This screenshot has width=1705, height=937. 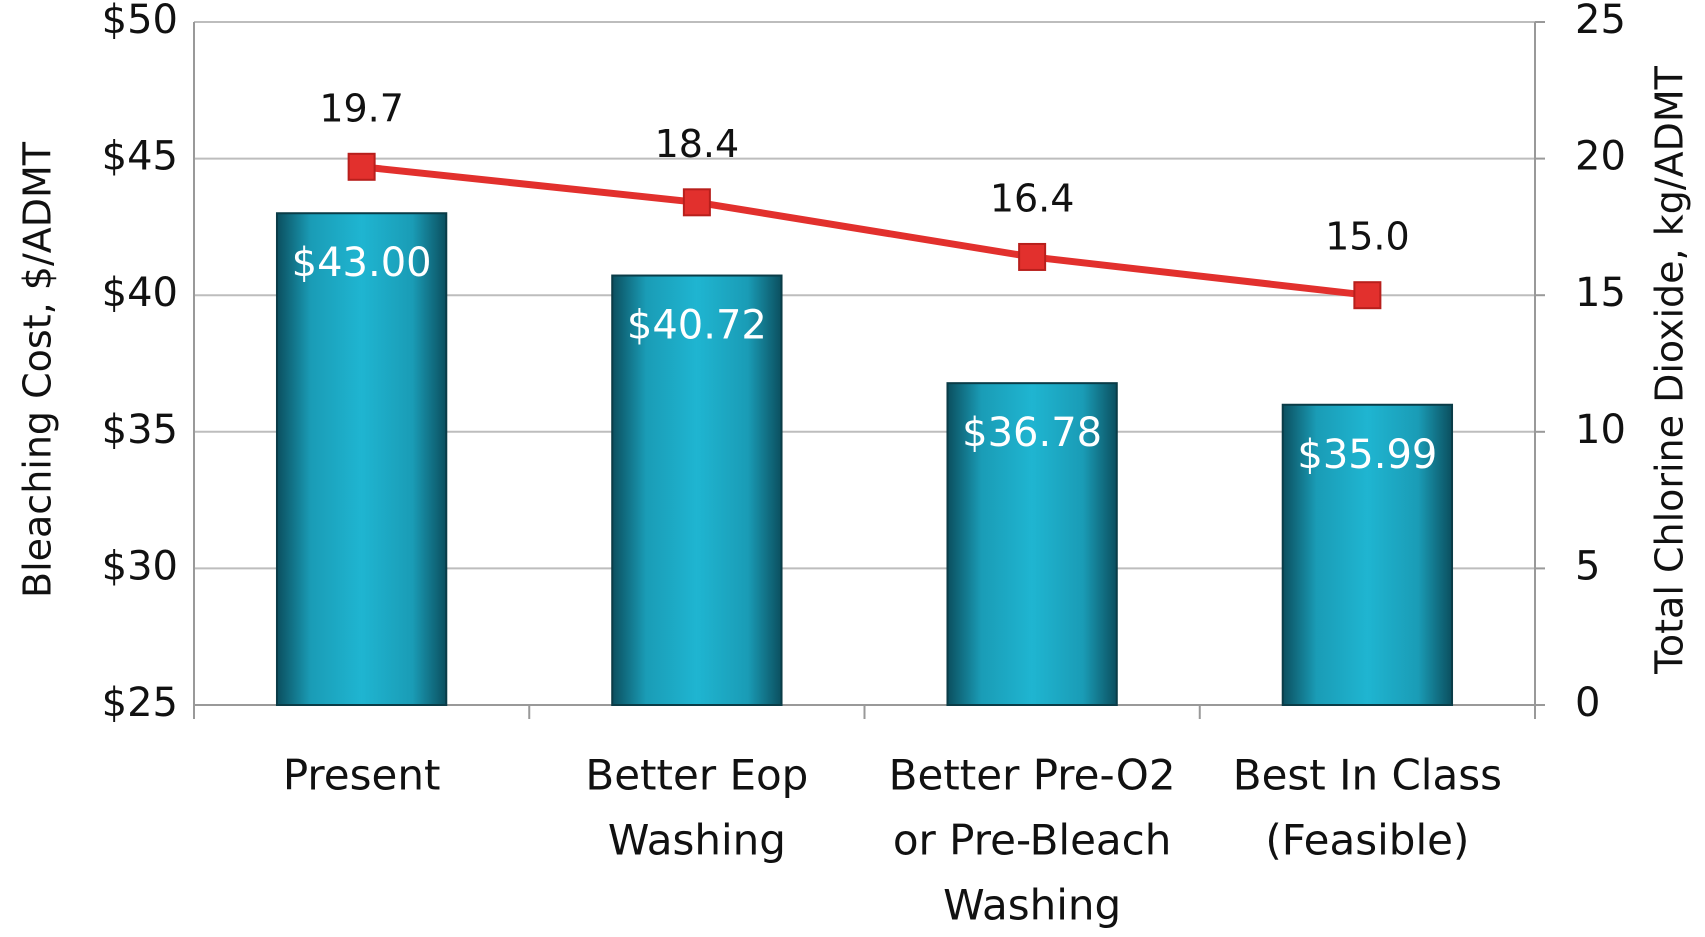 I want to click on y-tick-label: $25, so click(x=140, y=703).